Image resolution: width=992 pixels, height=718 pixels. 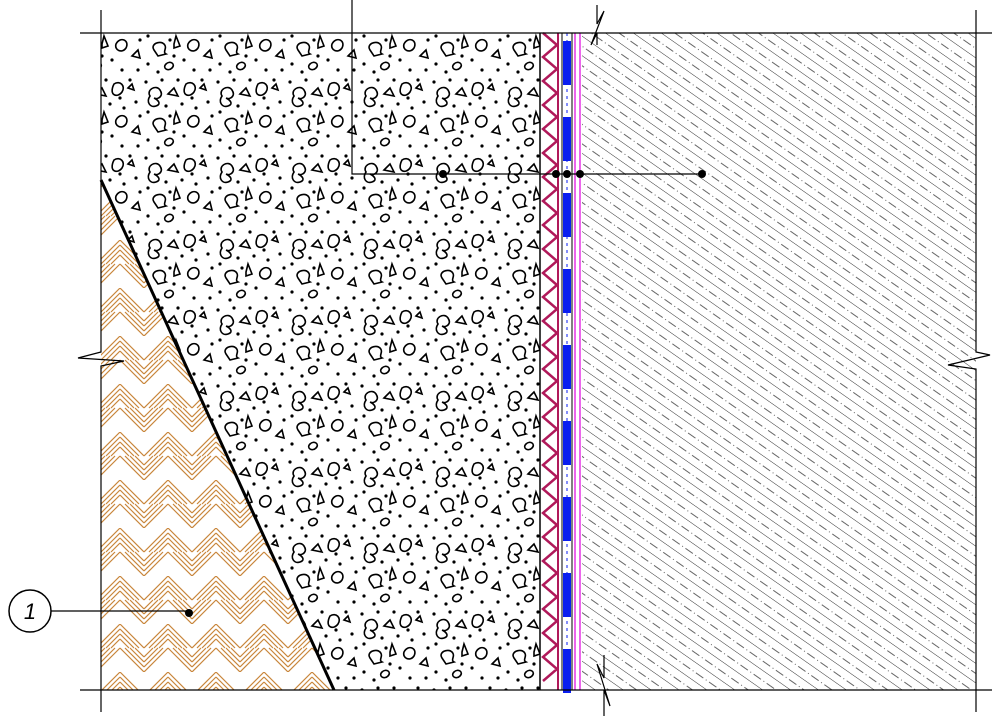 I want to click on leader-lines, so click(x=526, y=87).